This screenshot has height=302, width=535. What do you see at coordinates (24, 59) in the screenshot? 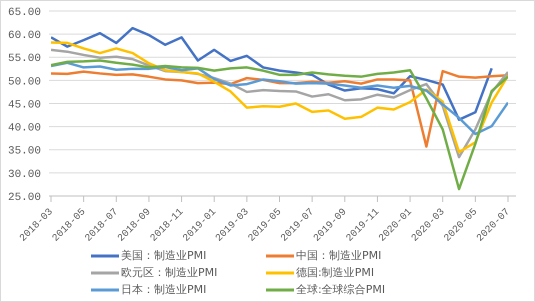
I see `y-tick-label: 55.00` at bounding box center [24, 59].